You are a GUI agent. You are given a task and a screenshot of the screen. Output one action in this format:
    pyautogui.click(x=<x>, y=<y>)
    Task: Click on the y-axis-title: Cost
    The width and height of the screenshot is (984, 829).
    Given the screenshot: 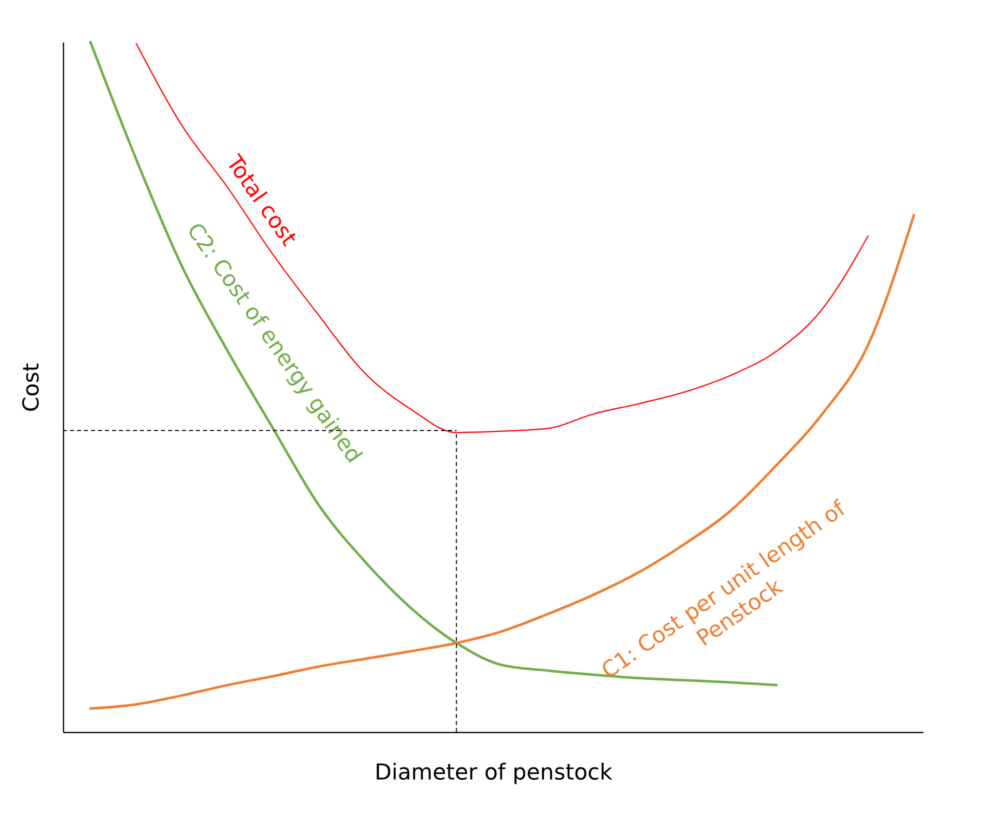 What is the action you would take?
    pyautogui.click(x=32, y=387)
    